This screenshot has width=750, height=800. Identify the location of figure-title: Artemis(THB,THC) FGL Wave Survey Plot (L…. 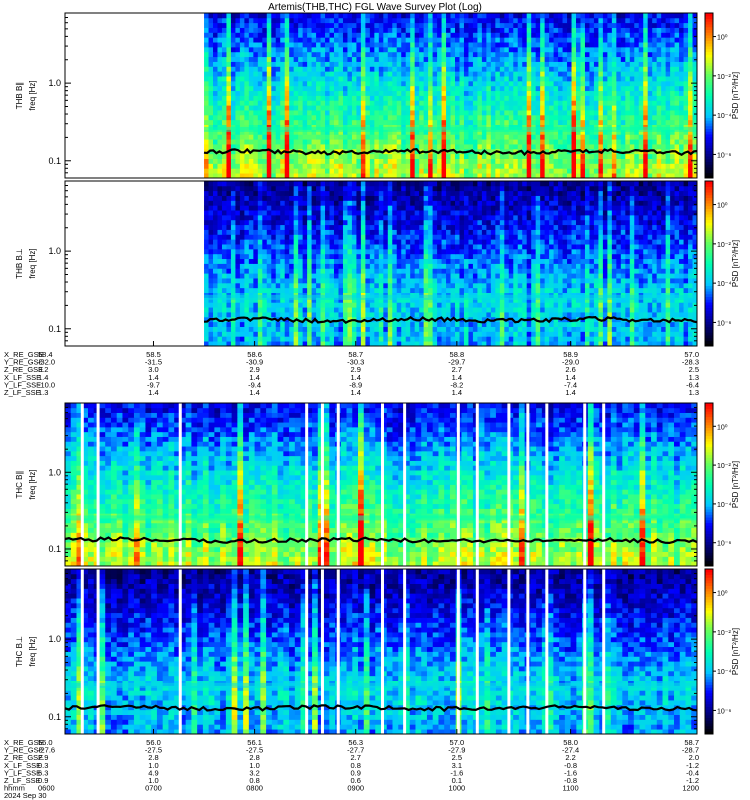
(375, 7).